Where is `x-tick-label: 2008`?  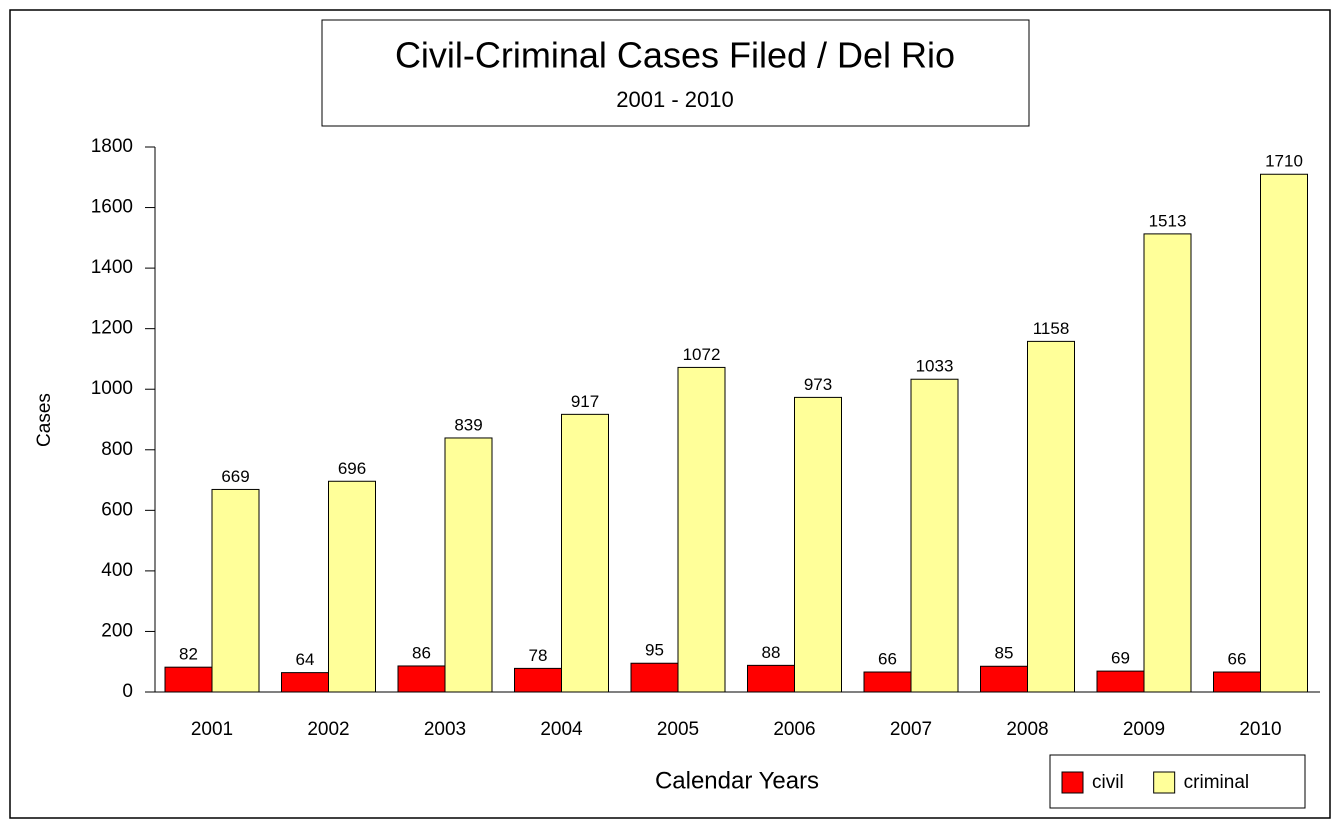 x-tick-label: 2008 is located at coordinates (1027, 729).